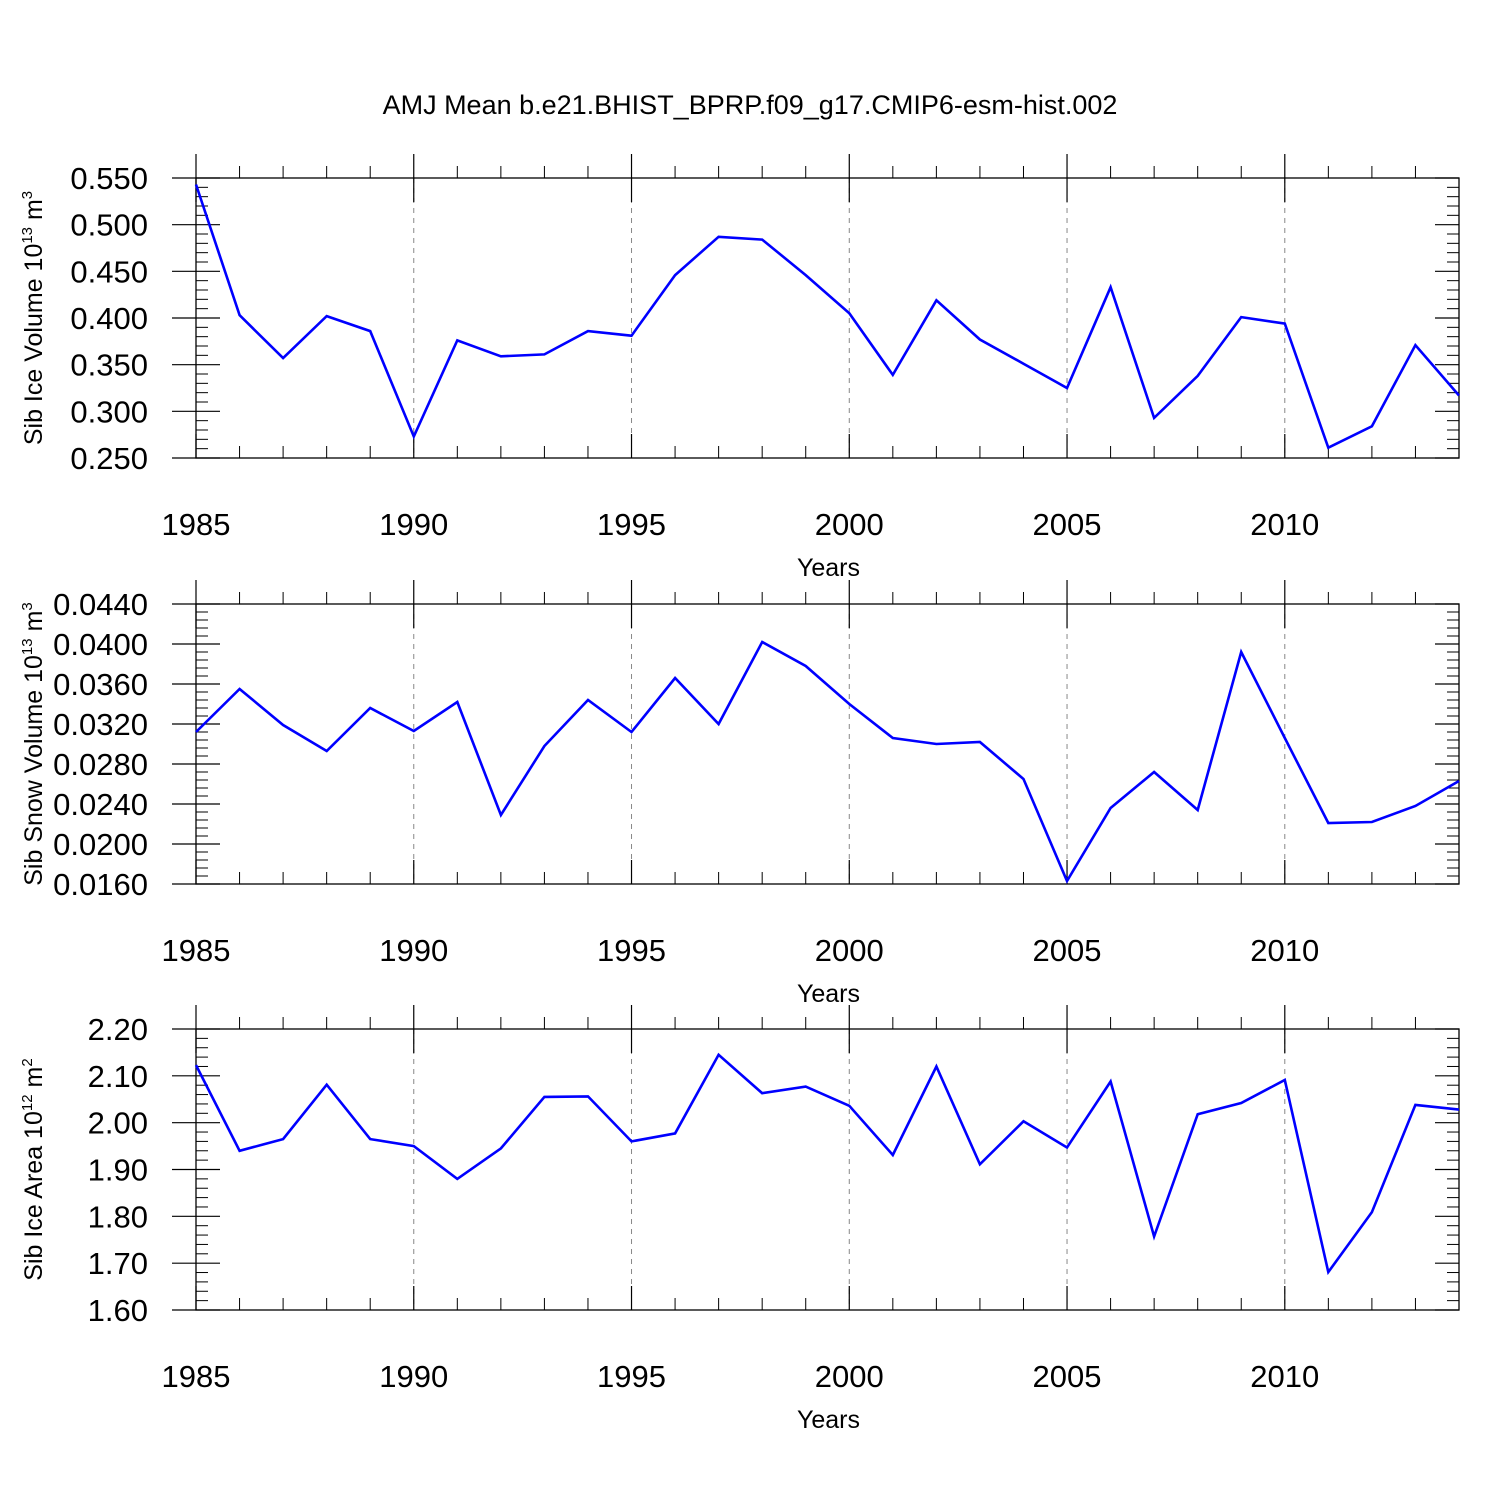  Describe the element at coordinates (100, 684) in the screenshot. I see `y-tick-label: 0.0360` at that location.